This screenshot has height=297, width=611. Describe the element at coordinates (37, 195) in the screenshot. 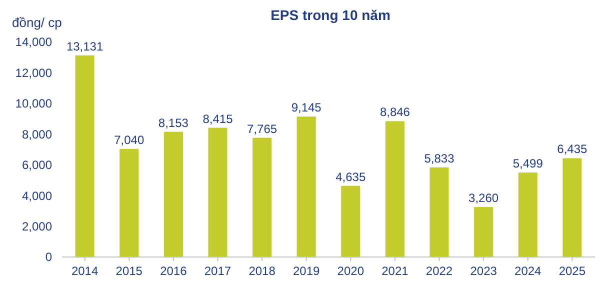

I see `y-tick-label: 4,000` at that location.